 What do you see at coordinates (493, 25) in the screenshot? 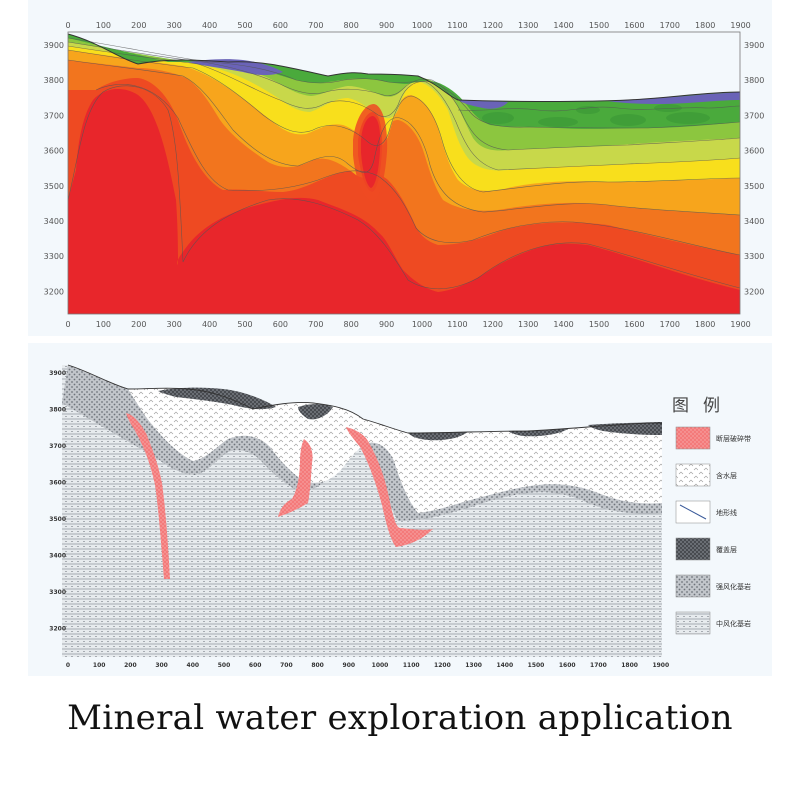
I see `x-tick-label-top: 1200` at bounding box center [493, 25].